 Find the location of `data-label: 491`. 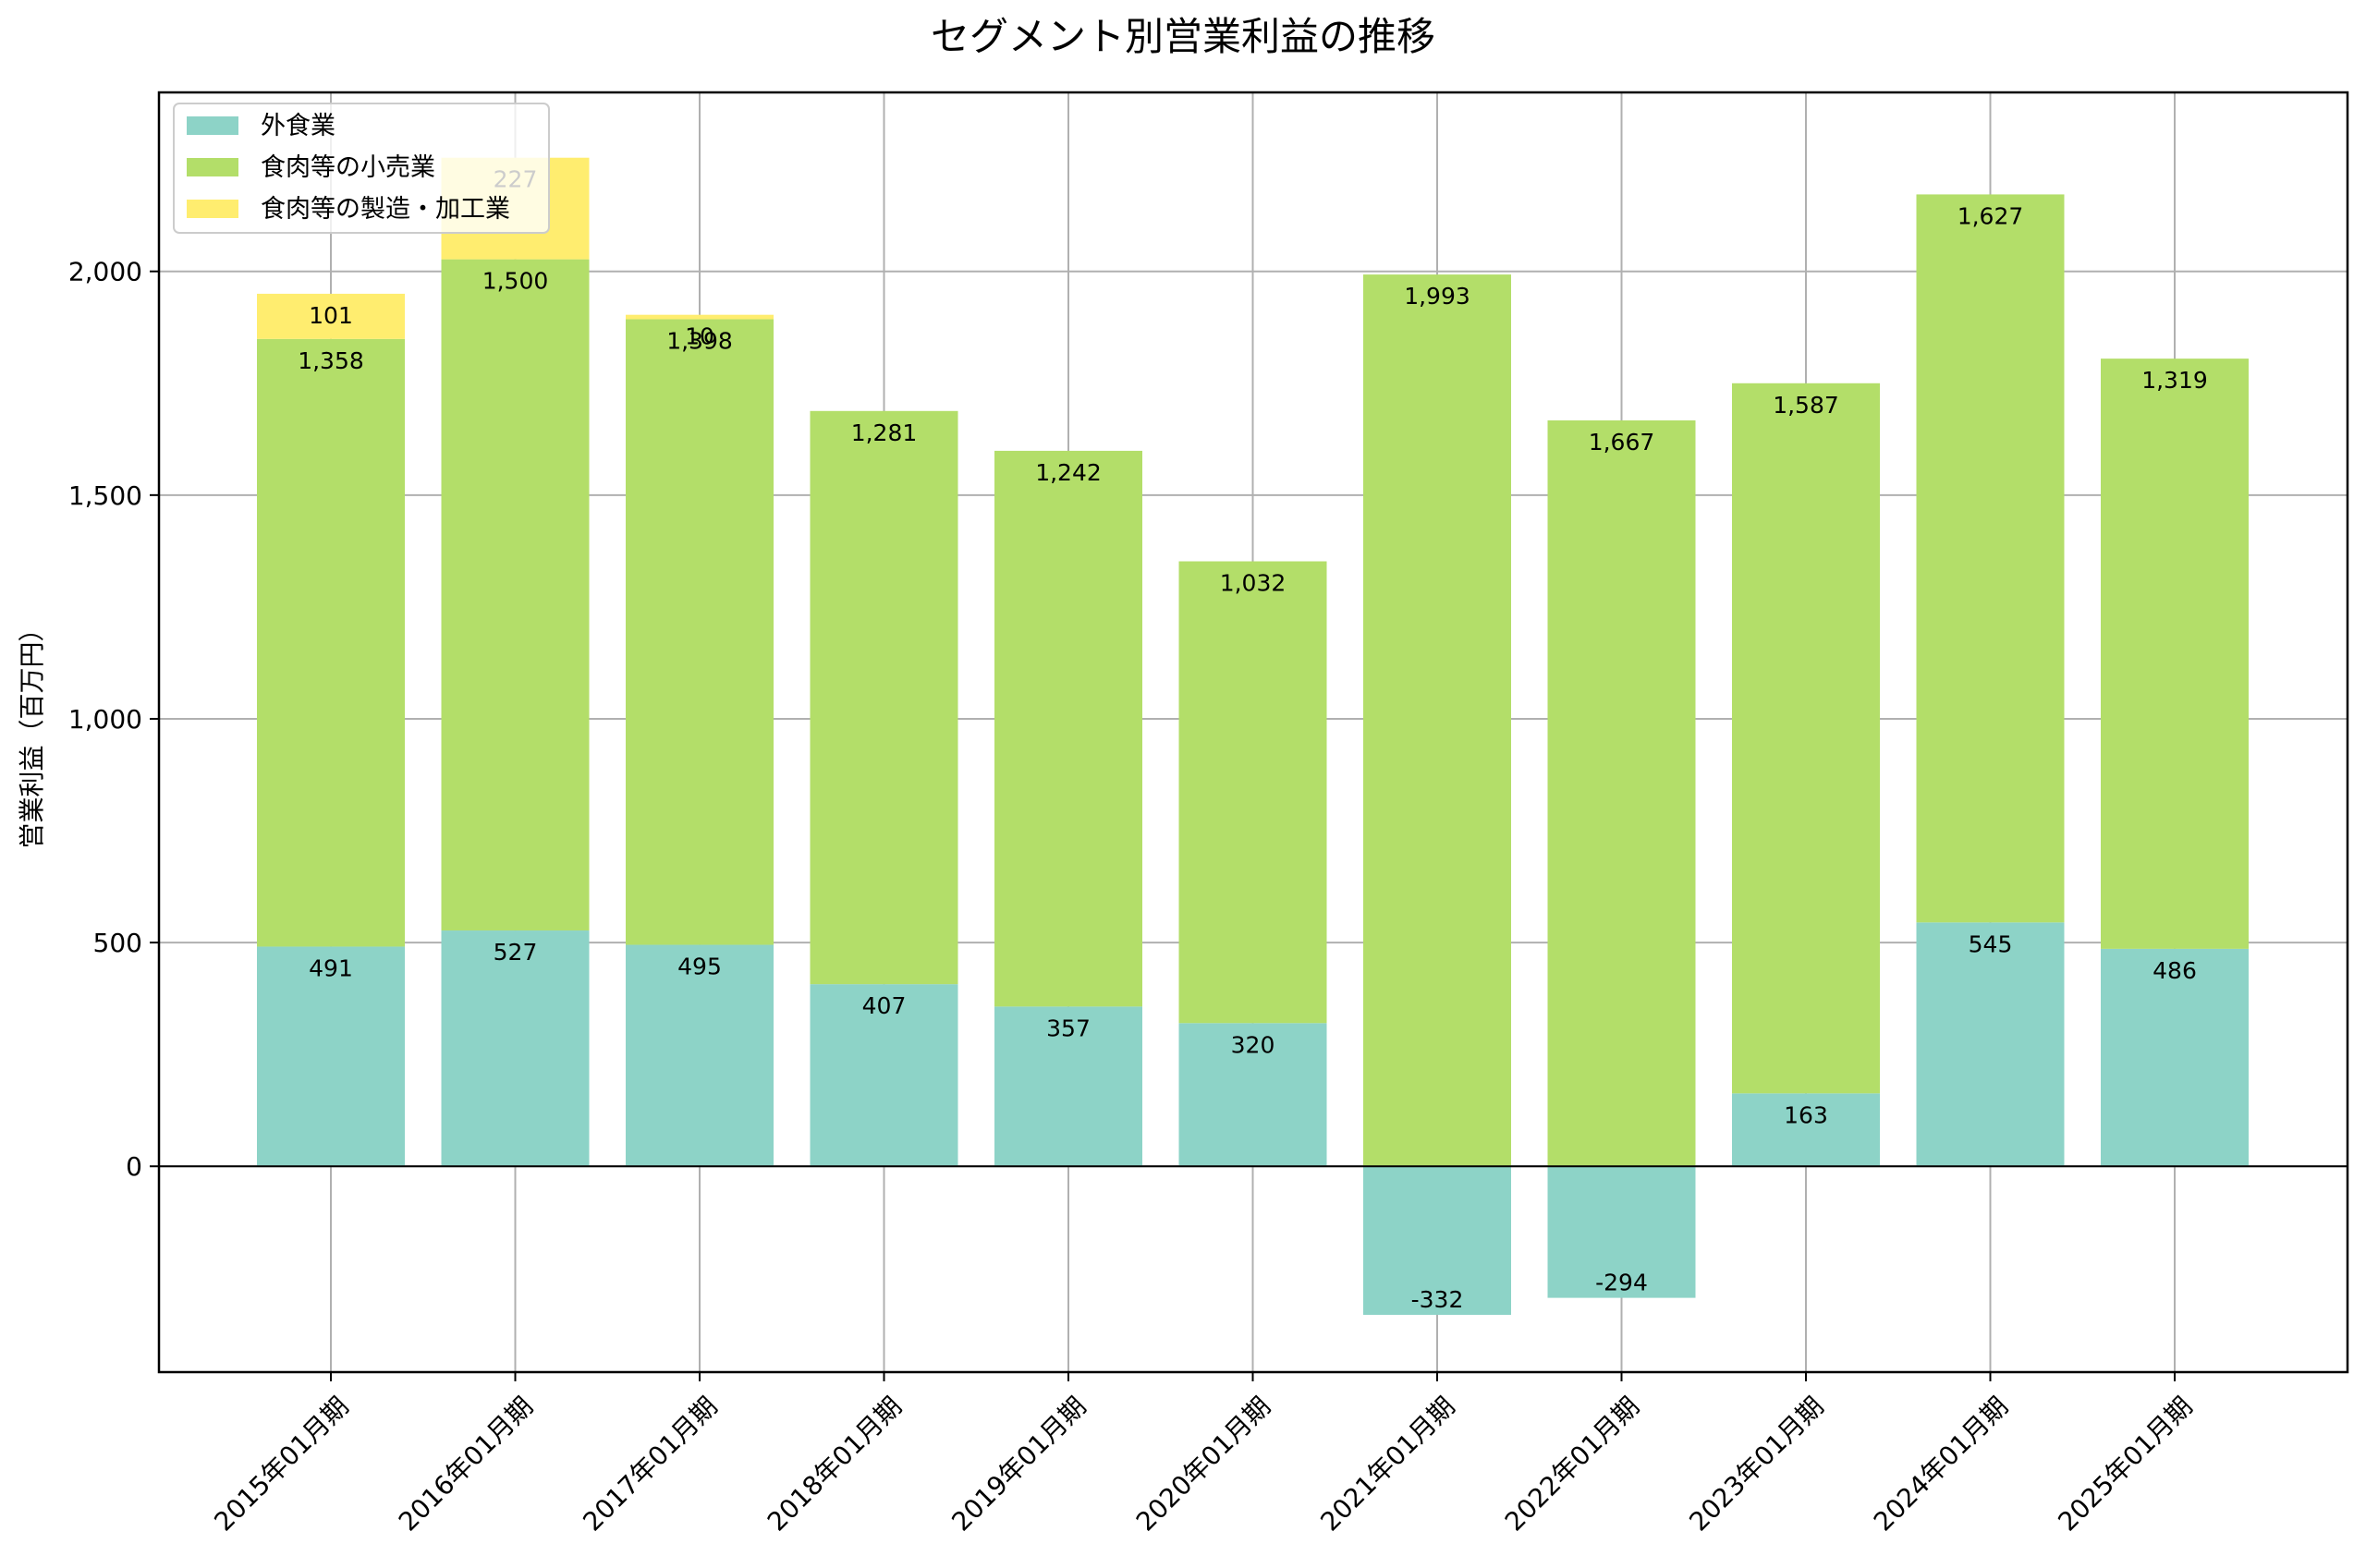

data-label: 491 is located at coordinates (331, 967).